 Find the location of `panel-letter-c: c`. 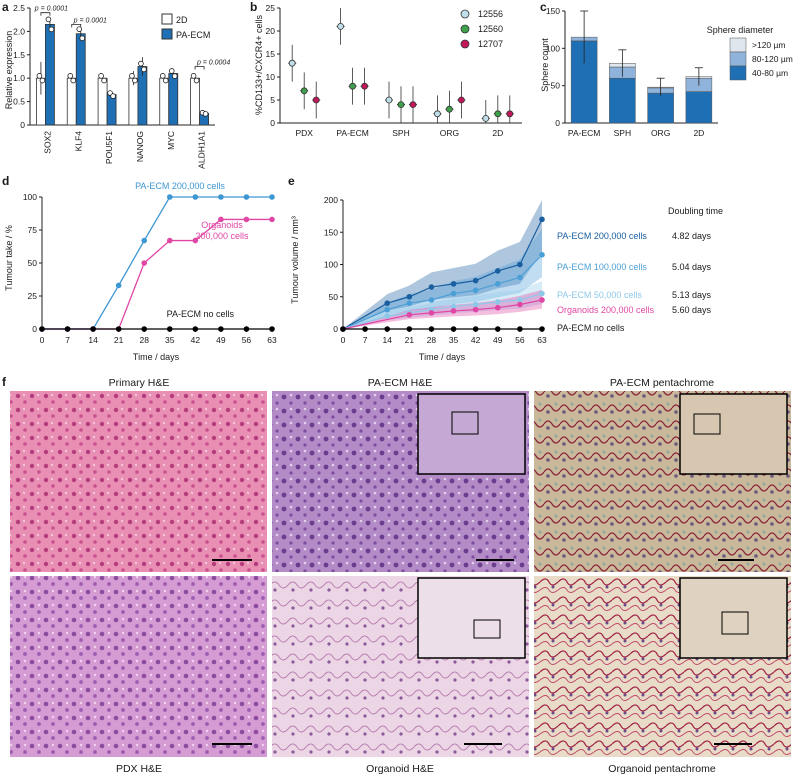

panel-letter-c: c is located at coordinates (543, 7).